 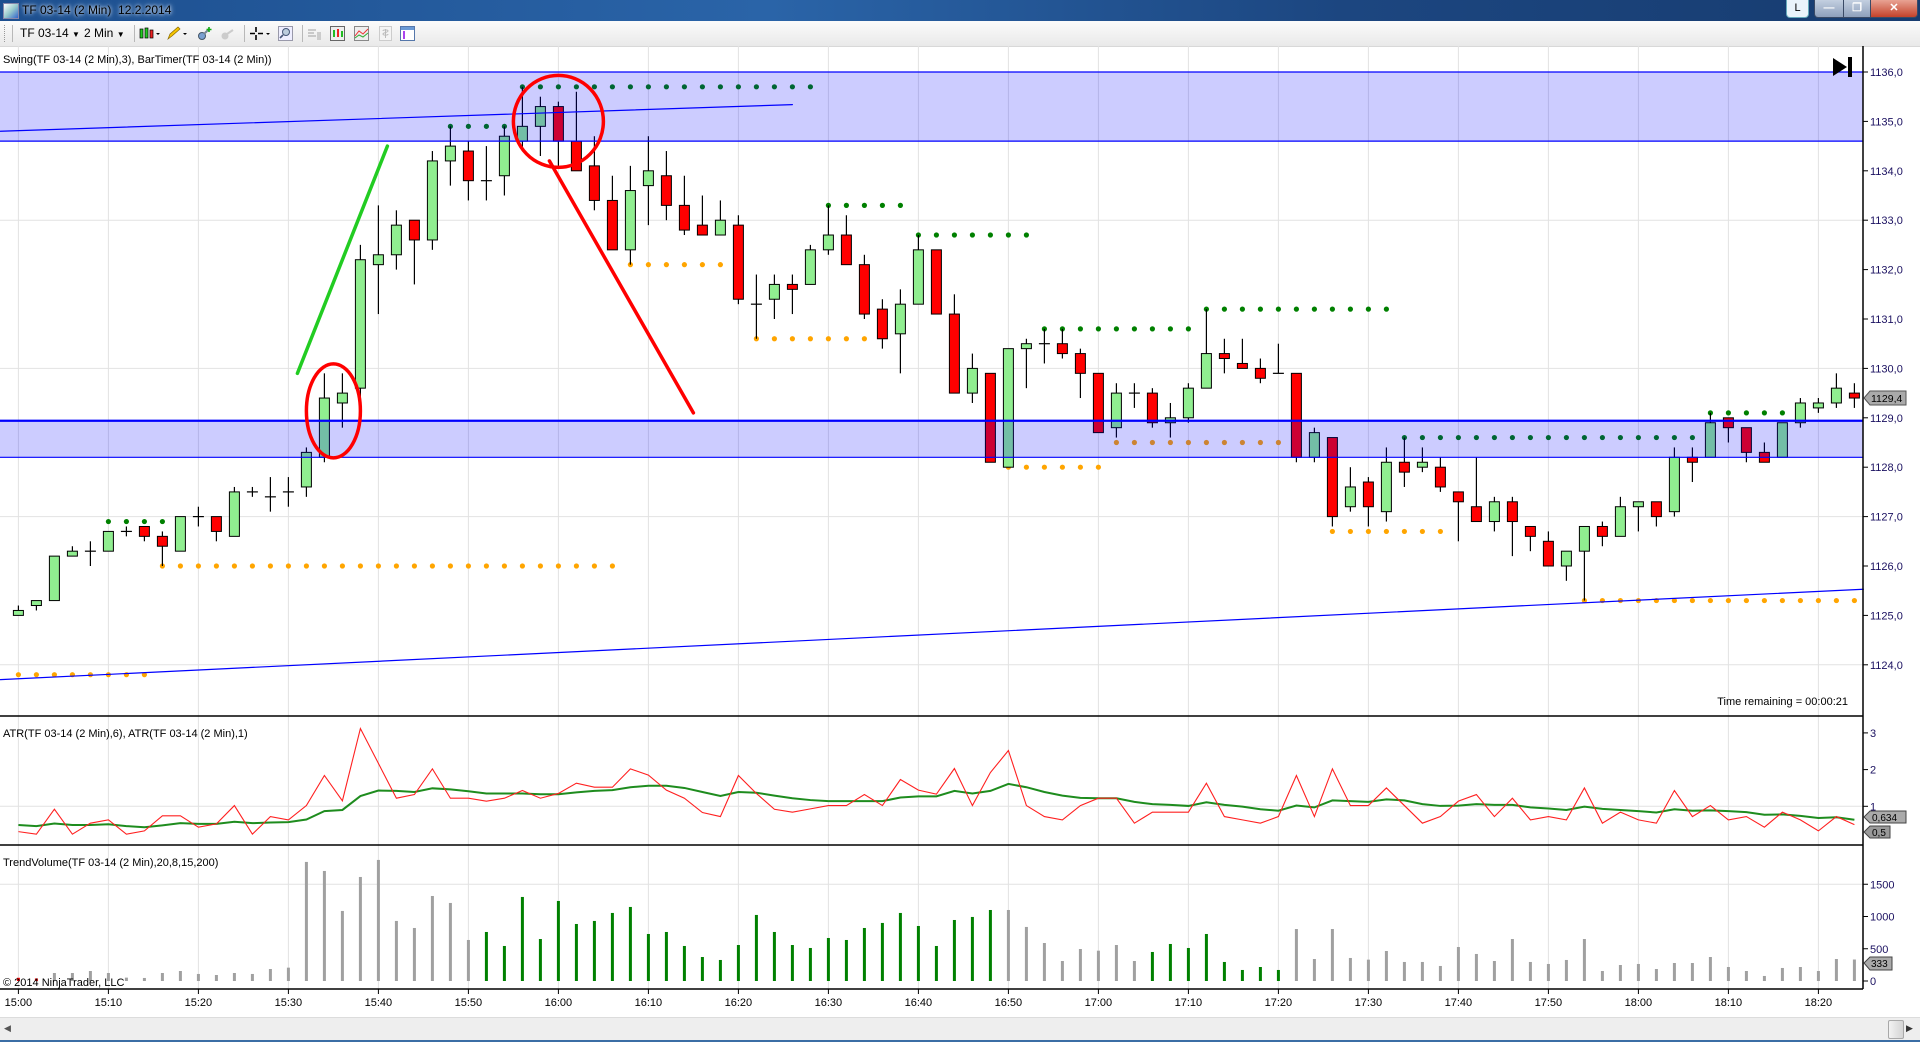 What do you see at coordinates (1894, 9) in the screenshot?
I see `close-button: ✕` at bounding box center [1894, 9].